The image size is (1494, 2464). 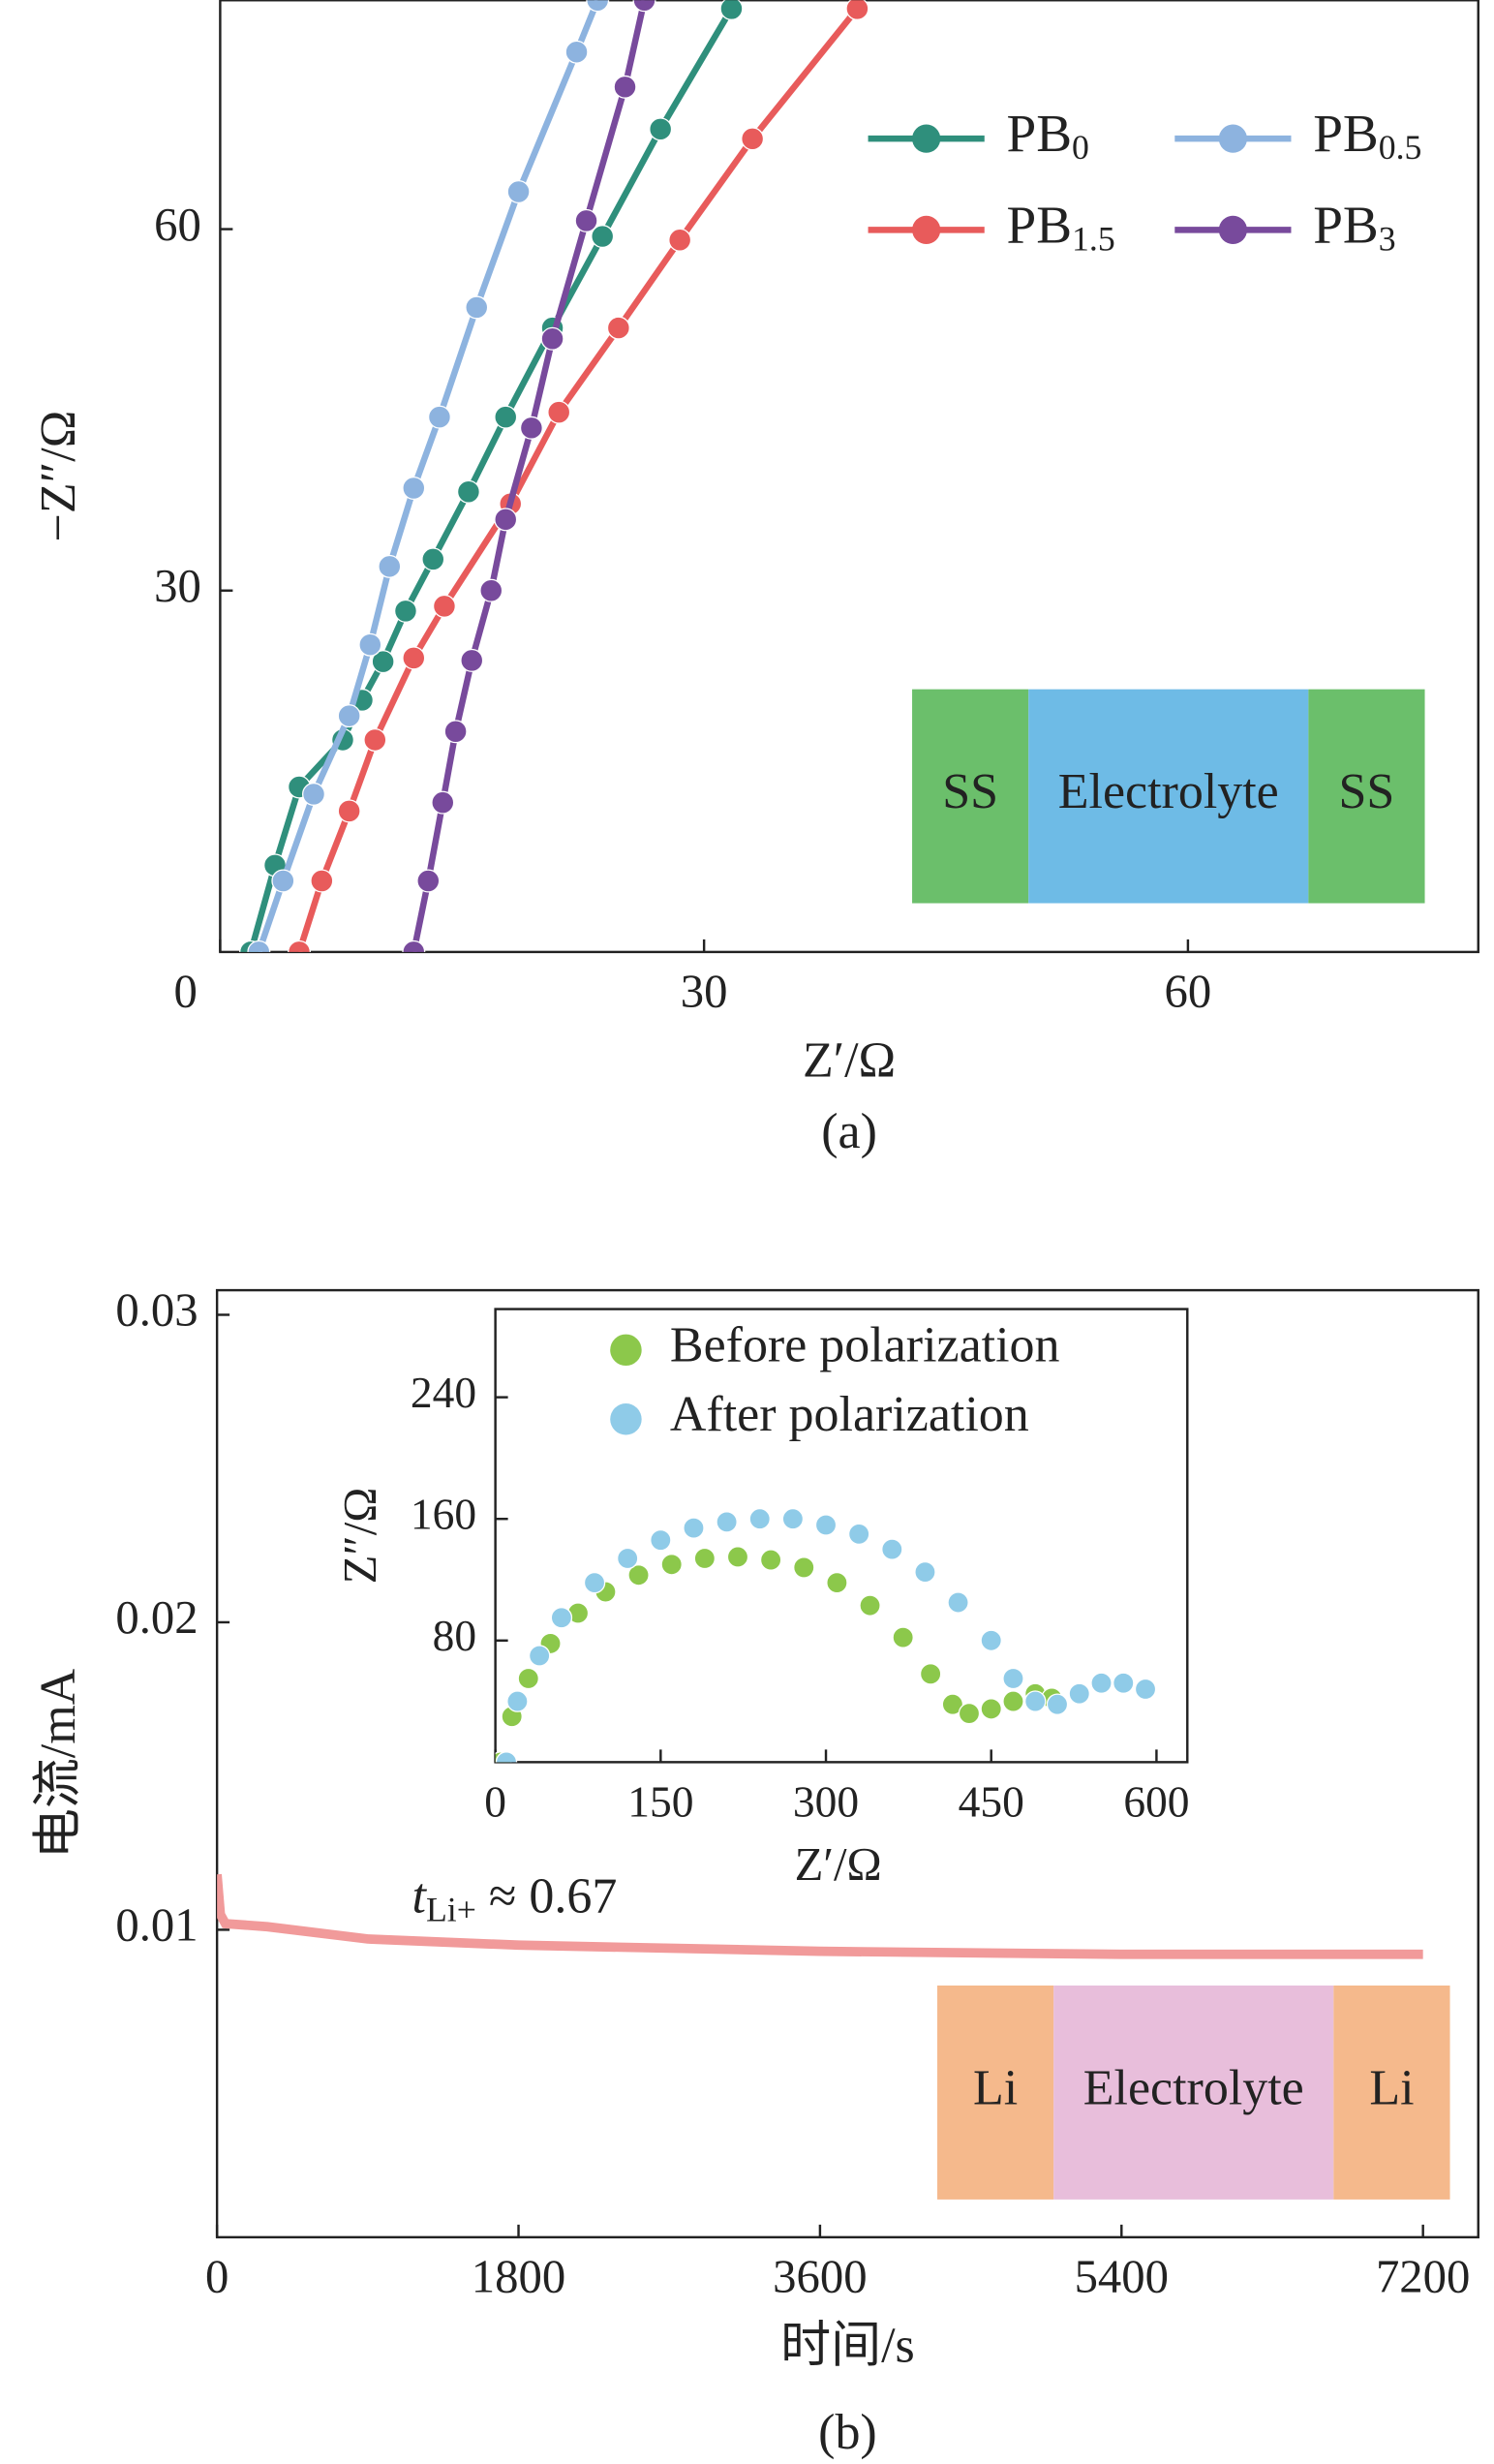 I want to click on y-tick-label: 60, so click(x=177, y=225).